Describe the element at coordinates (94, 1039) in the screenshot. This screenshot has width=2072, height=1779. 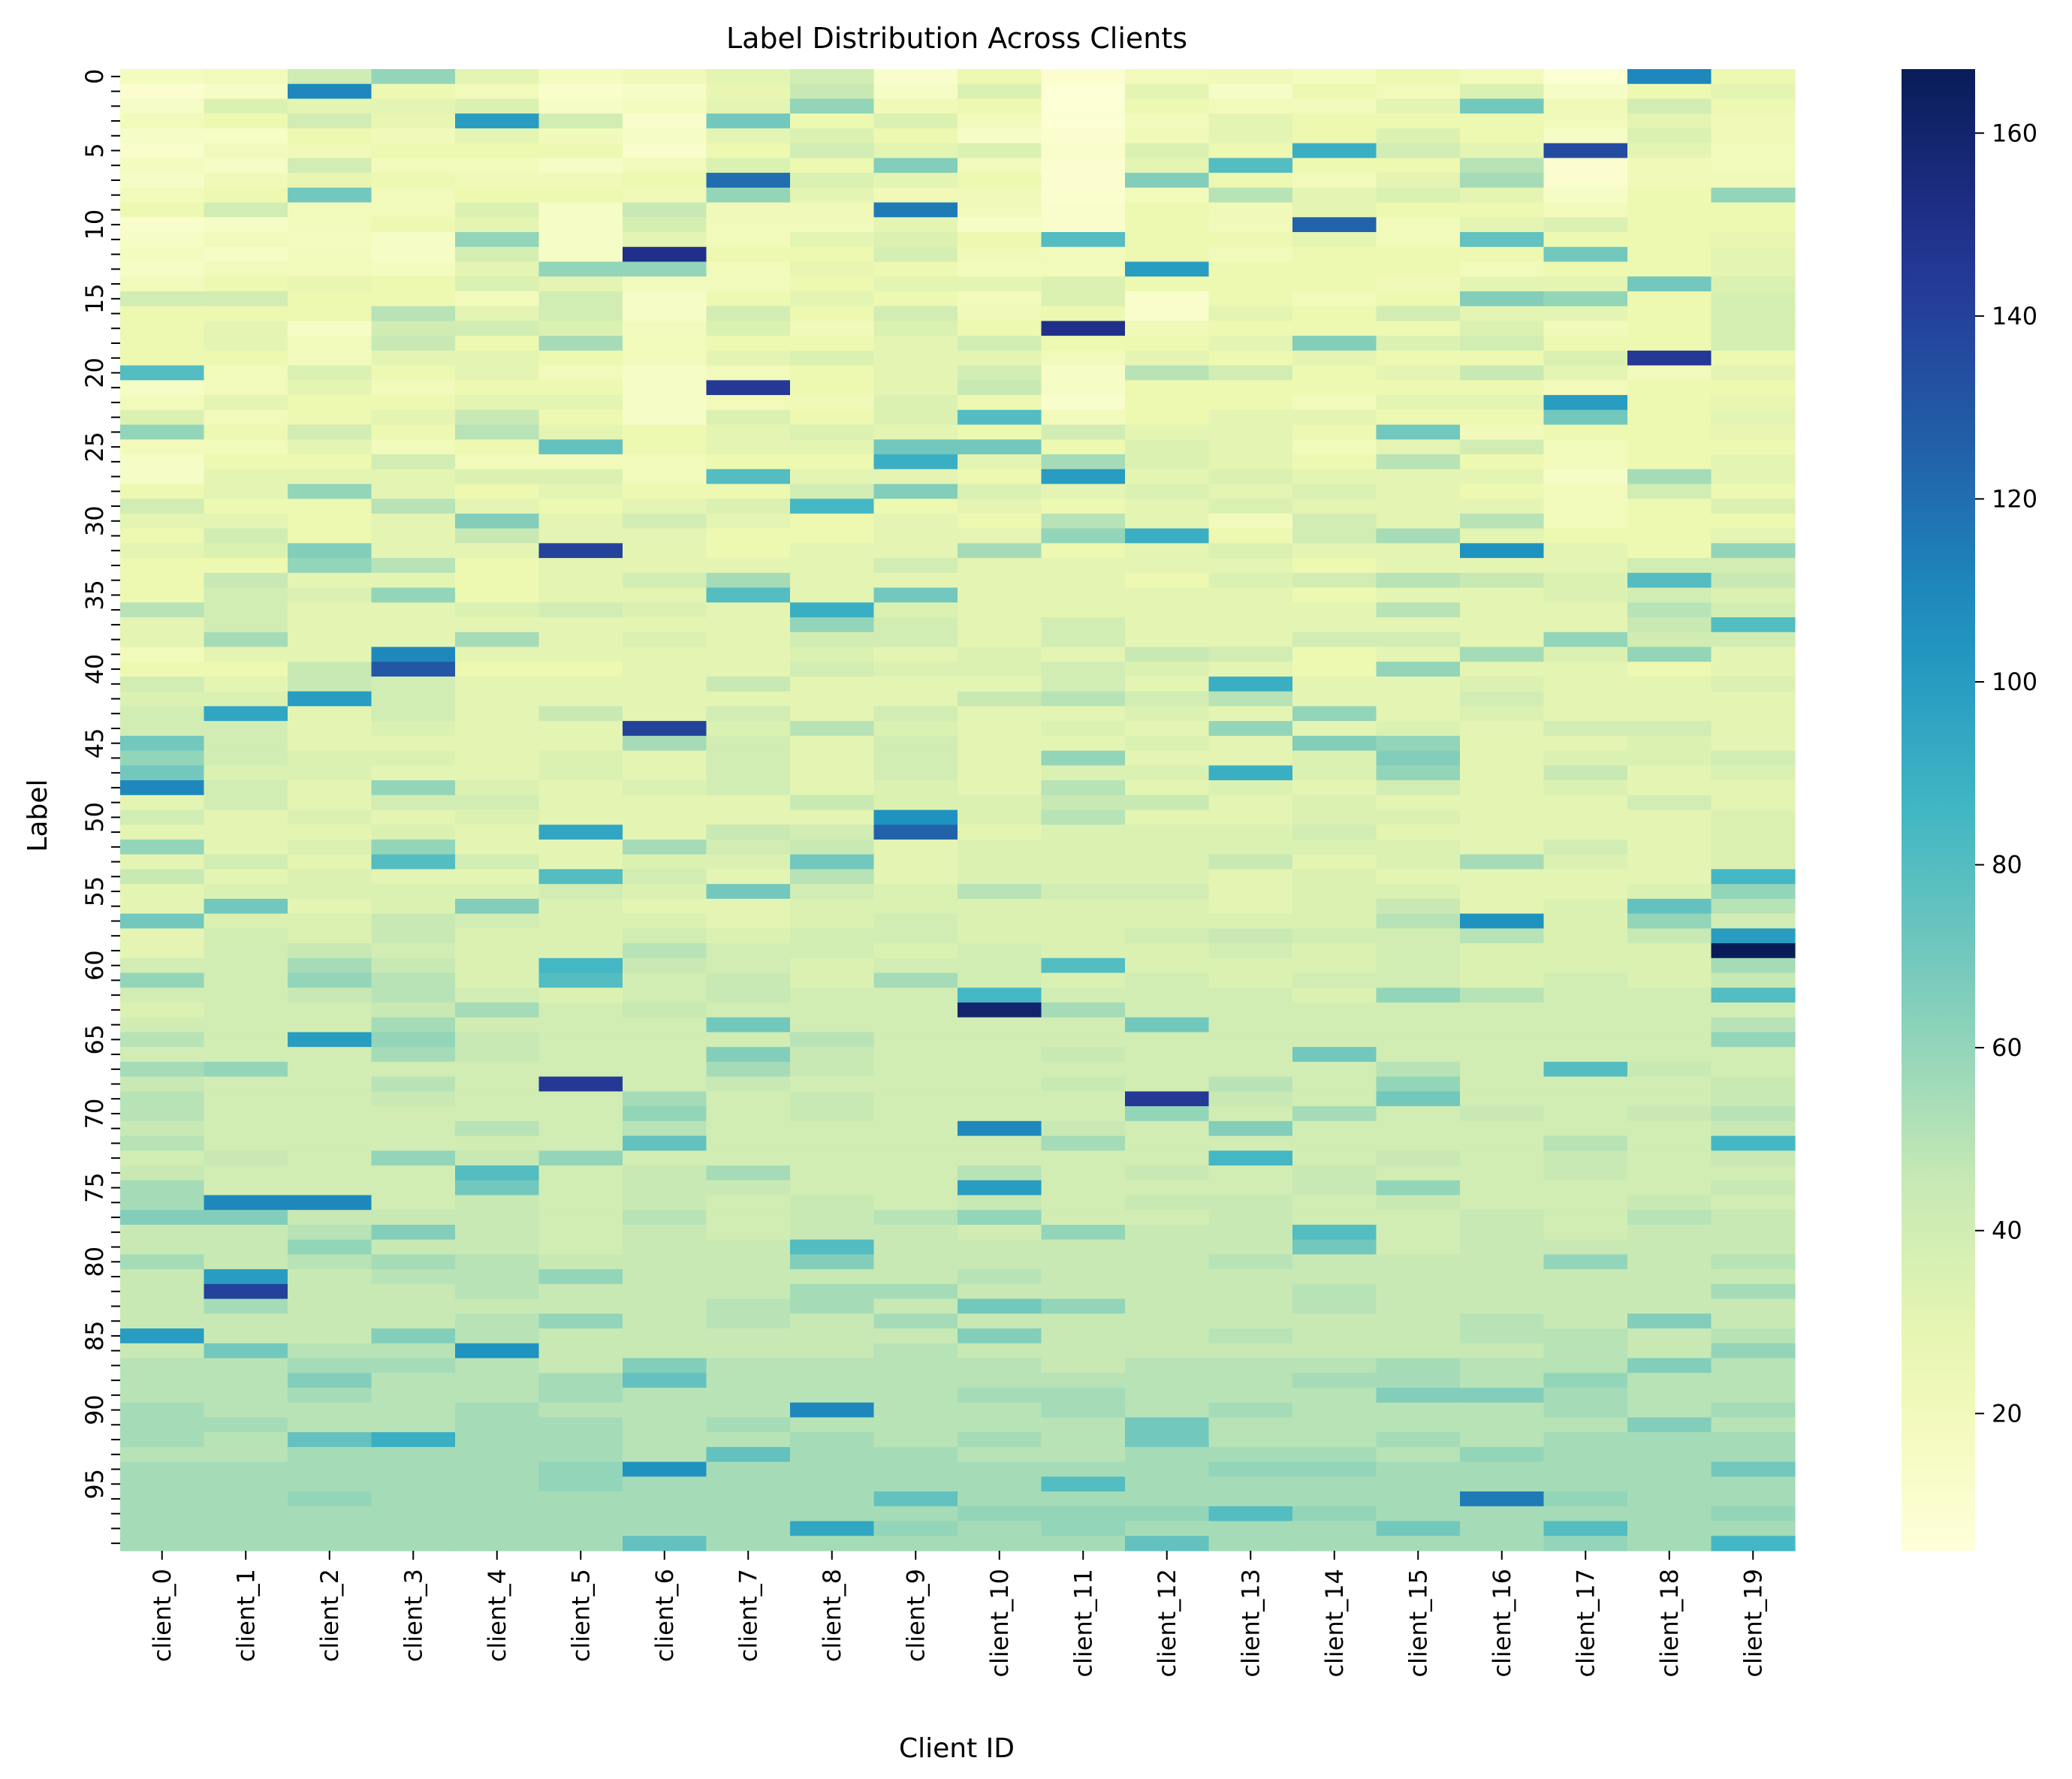
I see `y-tick-label: 65` at that location.